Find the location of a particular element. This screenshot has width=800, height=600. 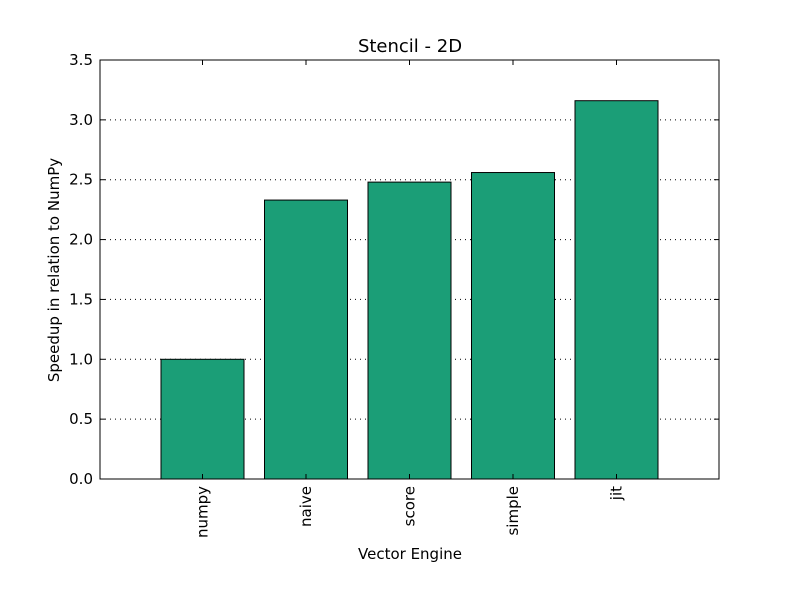

x-axis-label: Vector Engine is located at coordinates (410, 554).